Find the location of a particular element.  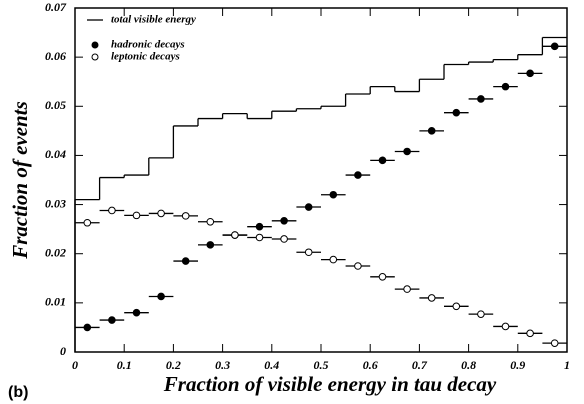

x-tick-label: 0.4 is located at coordinates (271, 365).